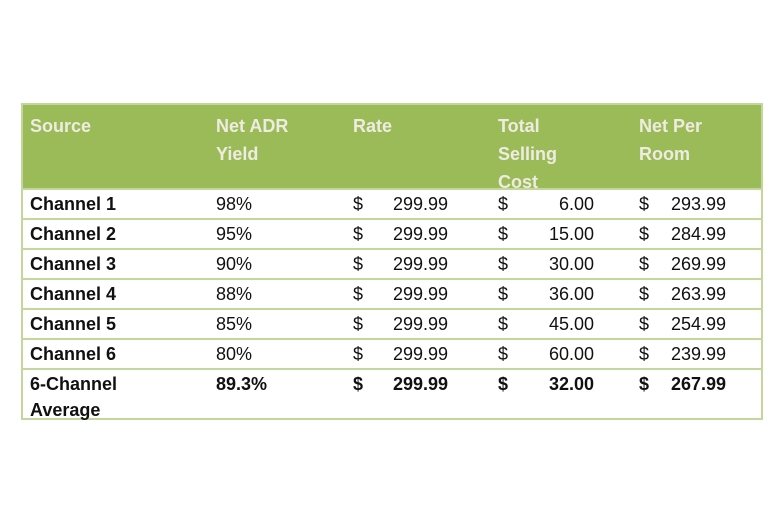 The height and width of the screenshot is (520, 780). I want to click on table-row: Channel 5 85% $299.99 $45.00 $254.99, so click(392, 325).